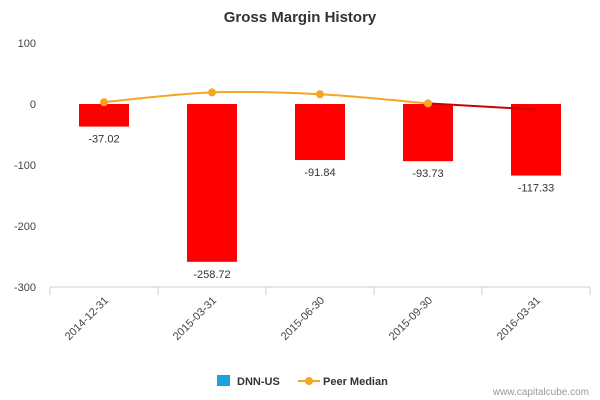 The width and height of the screenshot is (600, 400). I want to click on data-label: -37.02, so click(103, 140).